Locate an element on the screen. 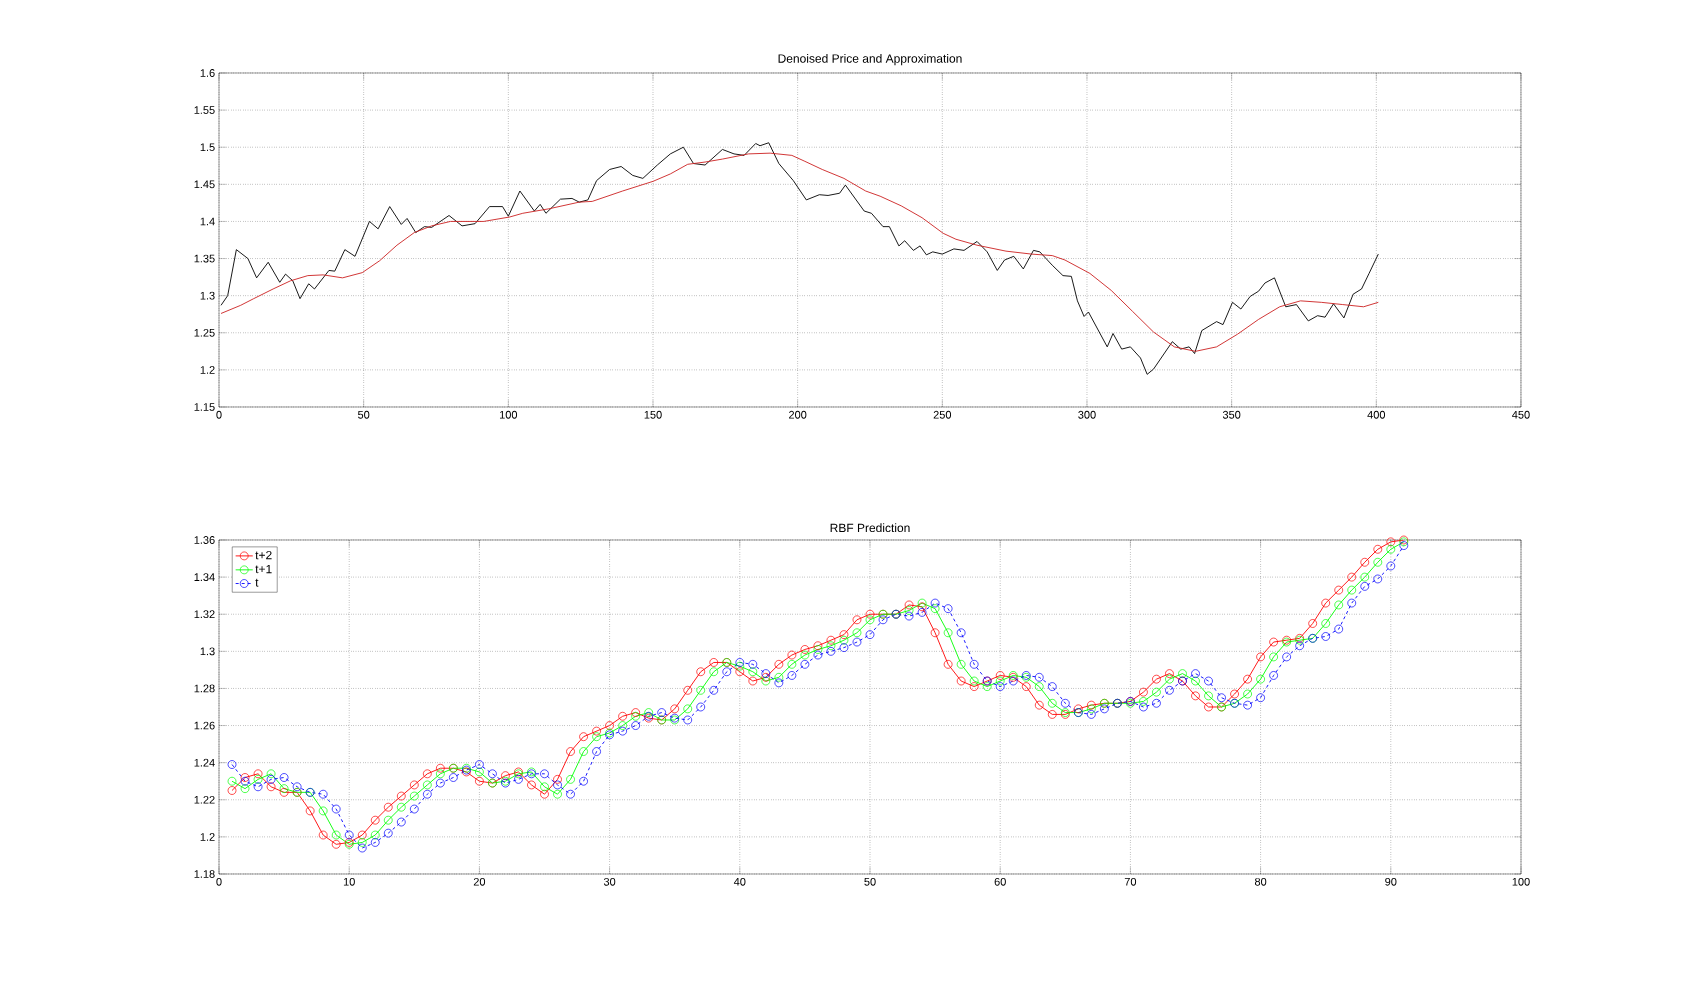 This screenshot has width=1681, height=983. x-tick-label: 200 is located at coordinates (798, 414).